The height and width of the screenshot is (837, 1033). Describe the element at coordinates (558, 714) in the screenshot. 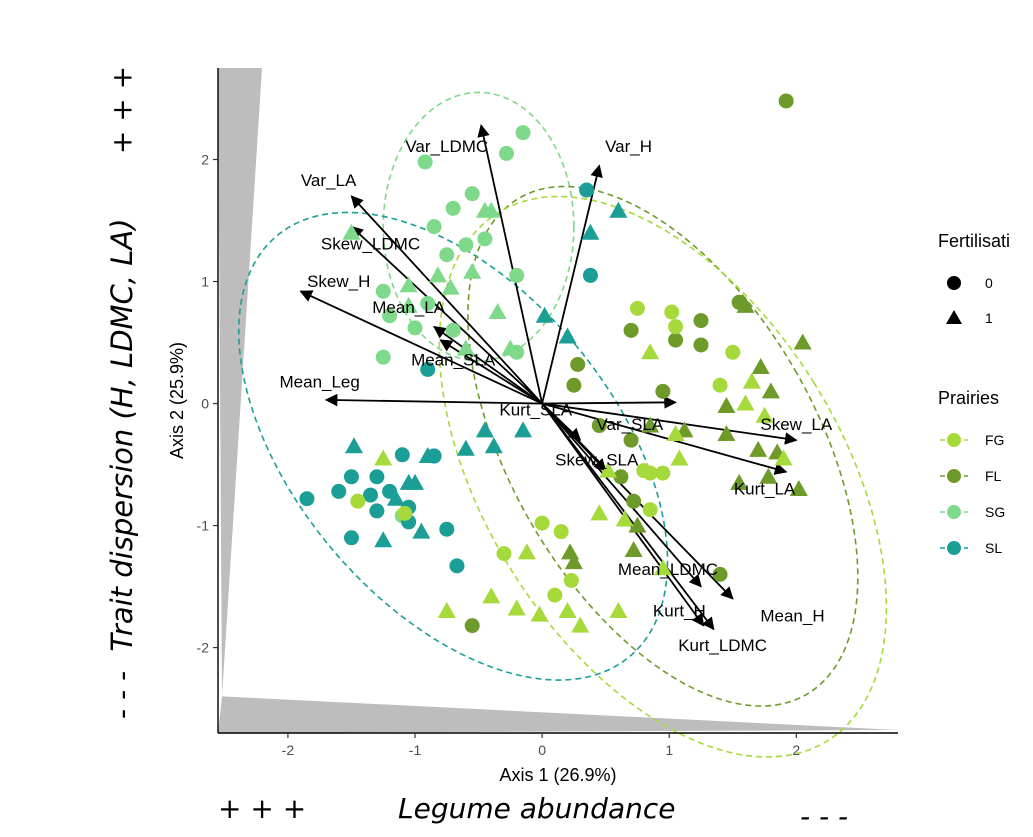

I see `gradient-wedge-bottom` at that location.